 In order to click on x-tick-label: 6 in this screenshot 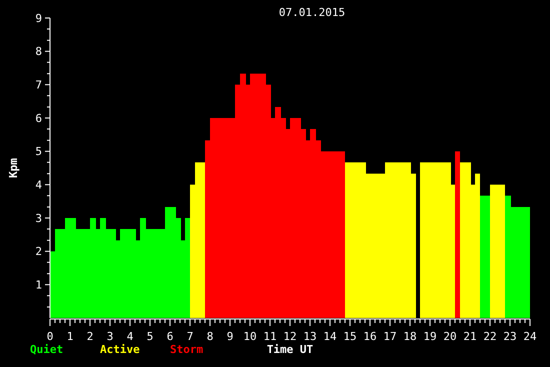, I will do `click(170, 336)`.